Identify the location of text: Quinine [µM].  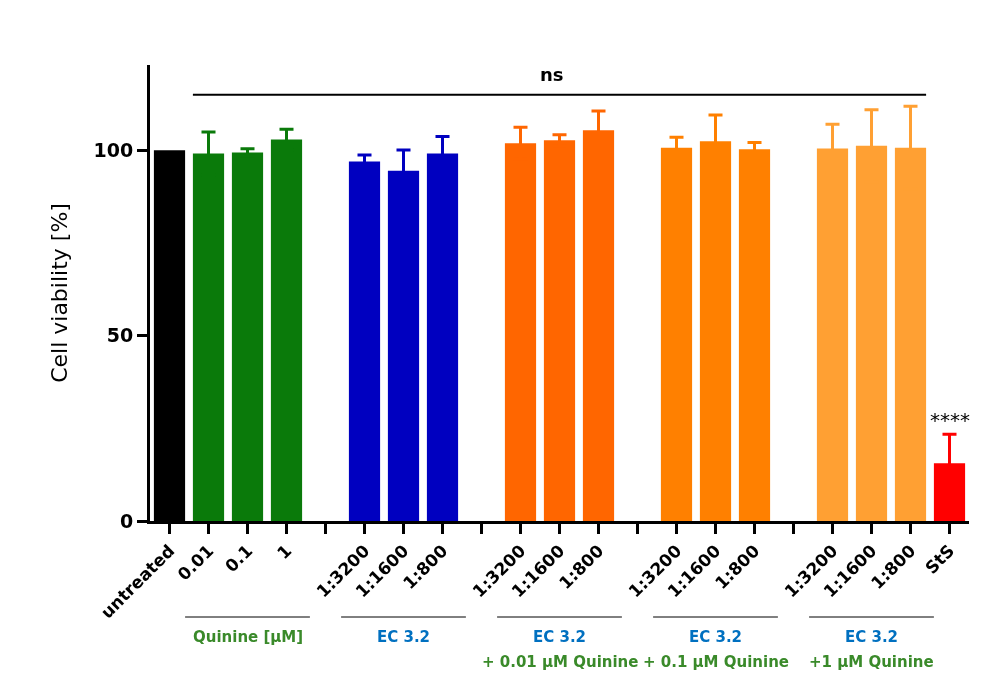
(248, 637).